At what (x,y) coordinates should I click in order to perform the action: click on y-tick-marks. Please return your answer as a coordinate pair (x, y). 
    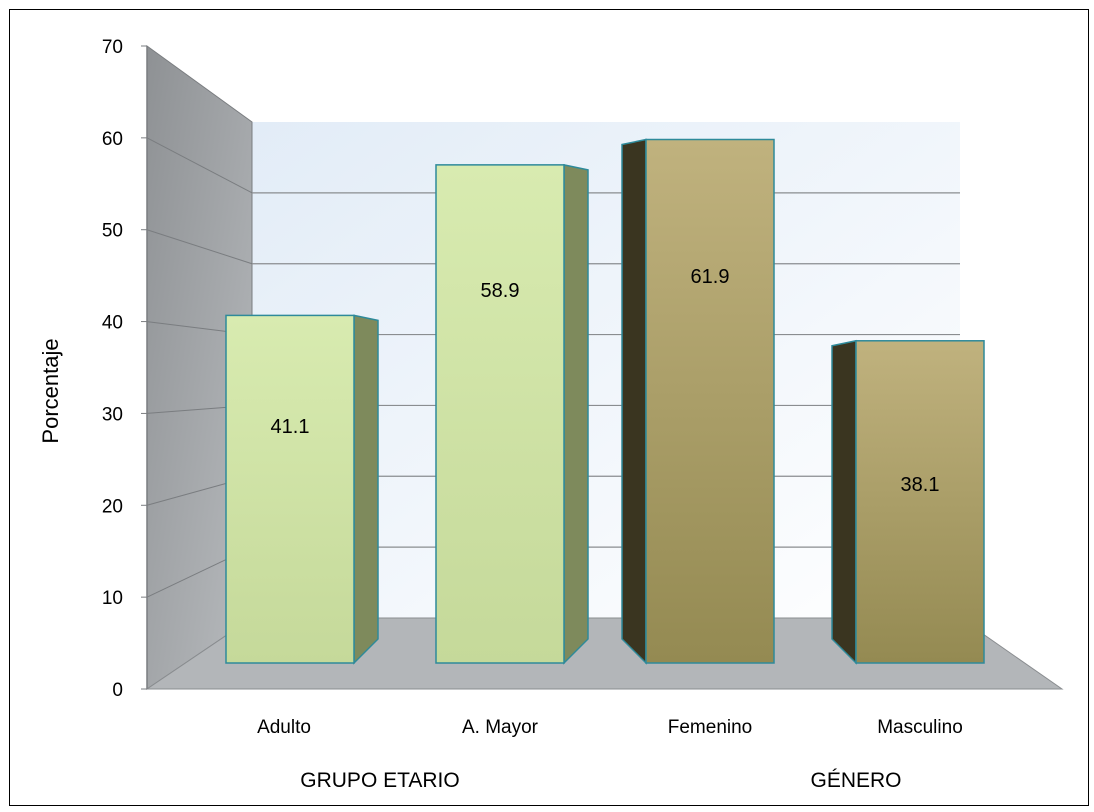
    Looking at the image, I should click on (144, 367).